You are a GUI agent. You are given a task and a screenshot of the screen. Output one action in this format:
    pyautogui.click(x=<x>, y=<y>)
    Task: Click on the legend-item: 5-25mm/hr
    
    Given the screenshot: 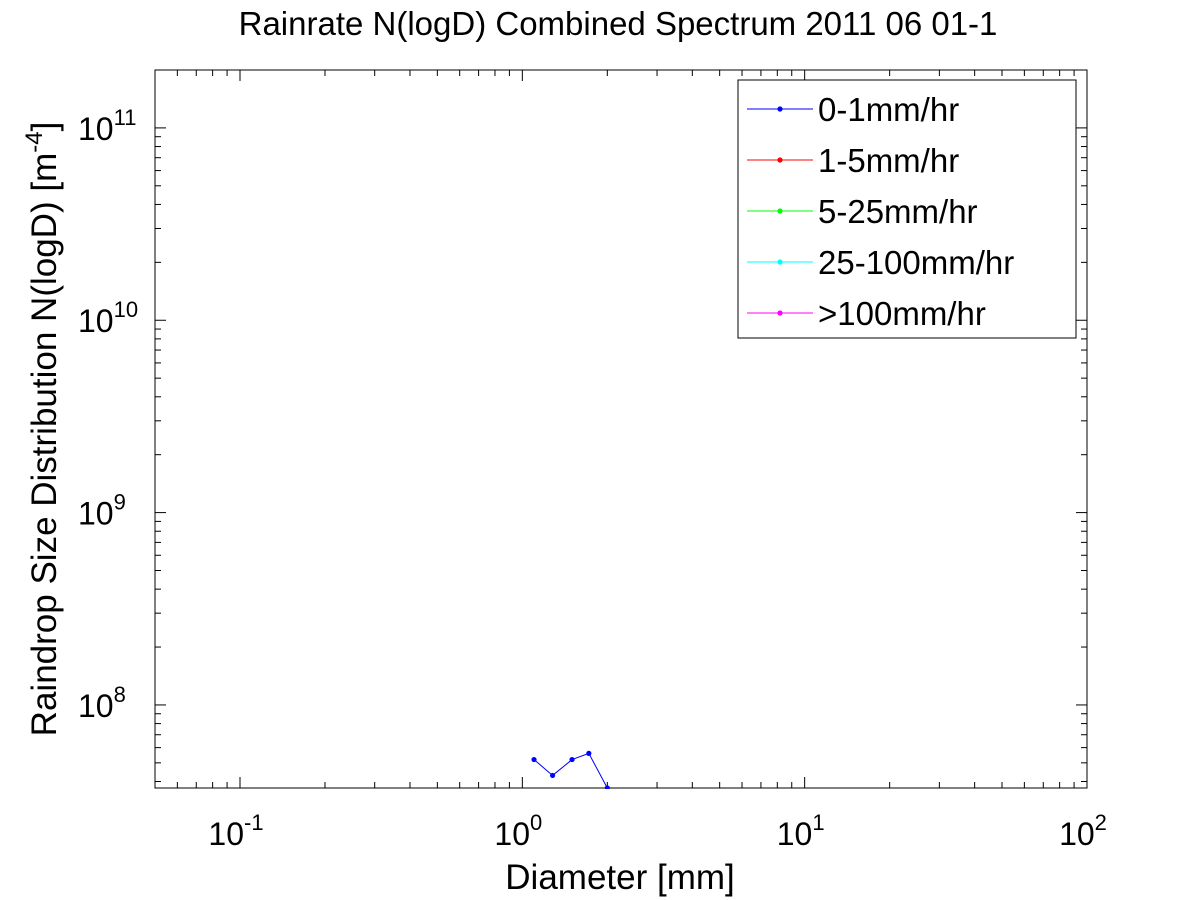 What is the action you would take?
    pyautogui.click(x=862, y=211)
    